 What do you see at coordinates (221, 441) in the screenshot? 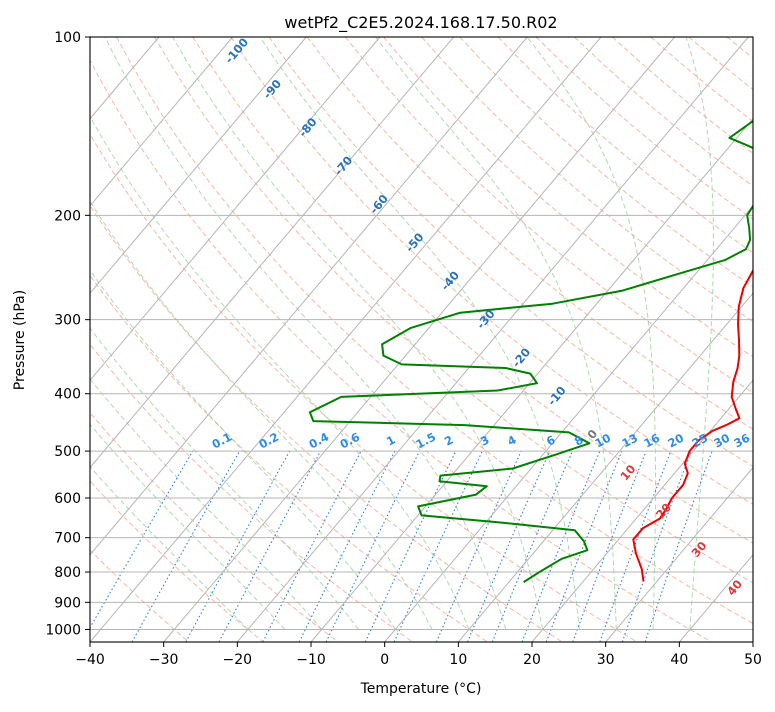
I see `mixing-ratio-label: 0.1` at bounding box center [221, 441].